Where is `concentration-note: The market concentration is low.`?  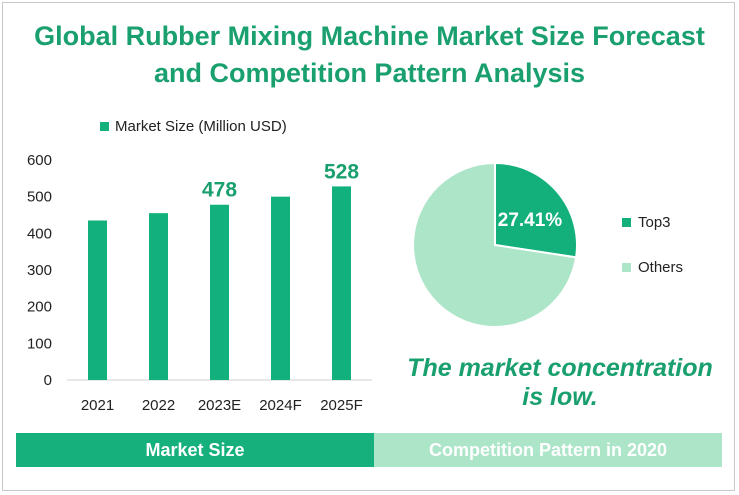 concentration-note: The market concentration is low. is located at coordinates (560, 383).